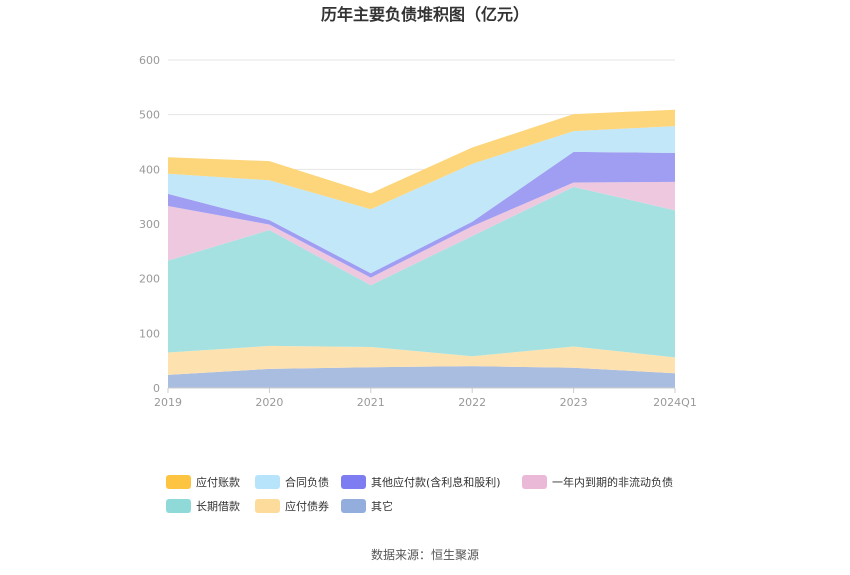 The width and height of the screenshot is (850, 575). Describe the element at coordinates (307, 506) in the screenshot. I see `legend-label: 应付债券` at that location.